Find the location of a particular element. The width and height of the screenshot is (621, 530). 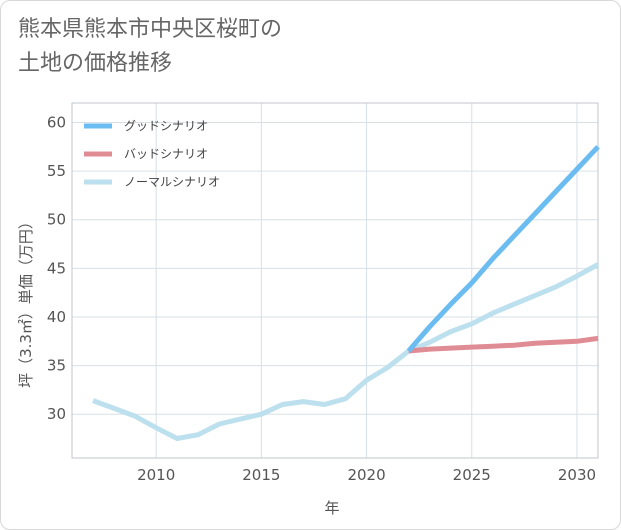

y-tick-label: 30 is located at coordinates (56, 414).